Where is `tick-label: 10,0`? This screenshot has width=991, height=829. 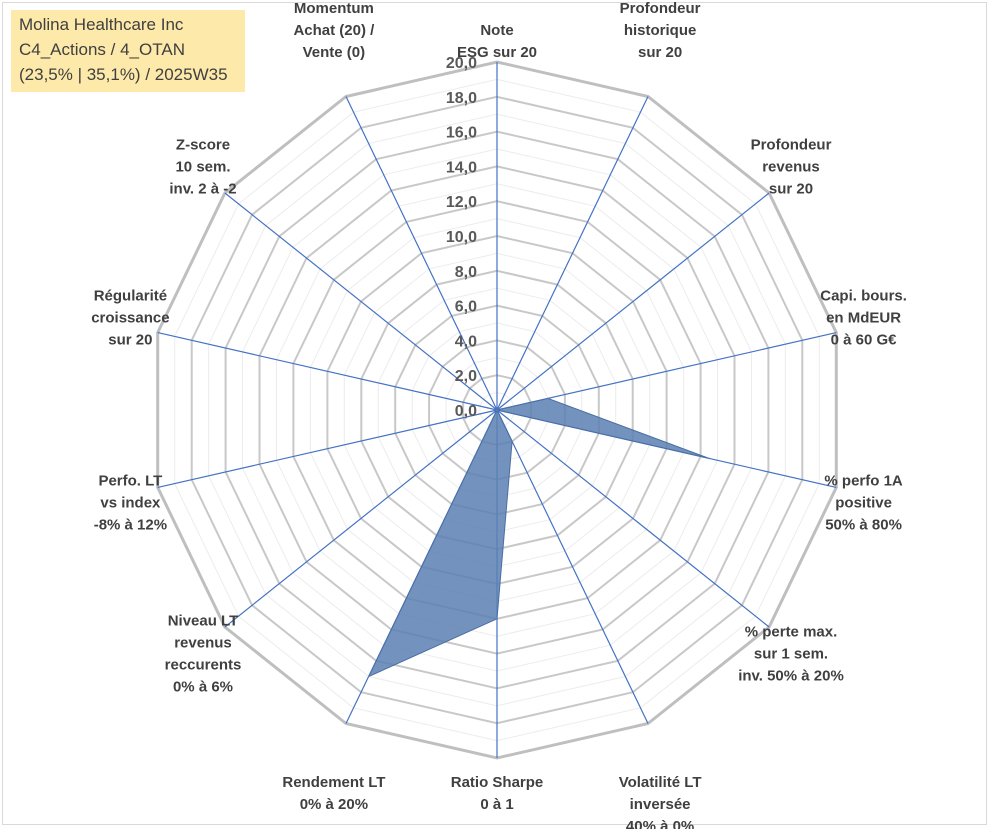
tick-label: 10,0 is located at coordinates (461, 237).